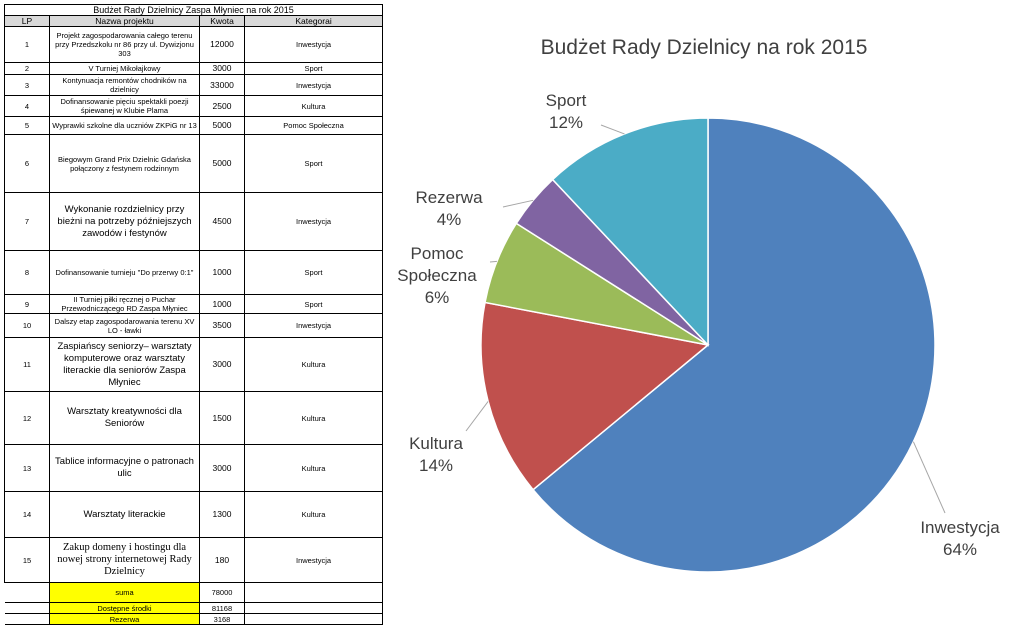  What do you see at coordinates (630, 232) in the screenshot?
I see `pie-slice-sport` at bounding box center [630, 232].